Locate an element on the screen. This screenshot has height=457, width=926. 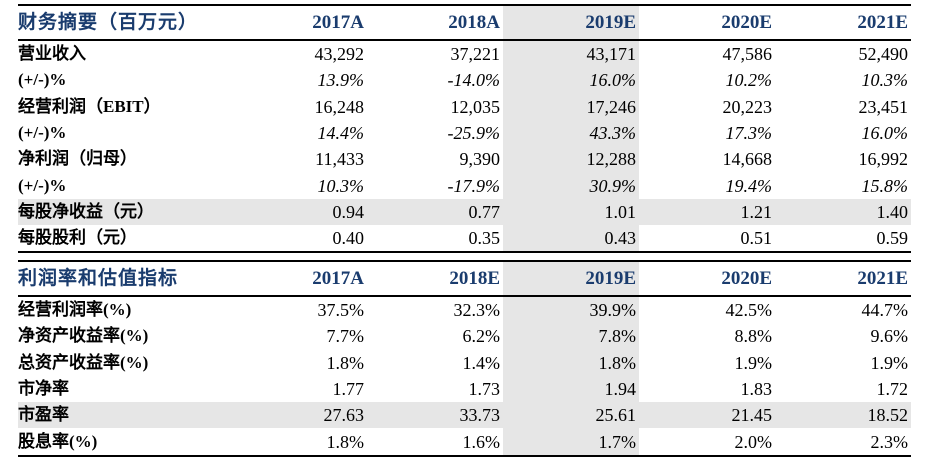
cell-value: 1.4% is located at coordinates (481, 362).